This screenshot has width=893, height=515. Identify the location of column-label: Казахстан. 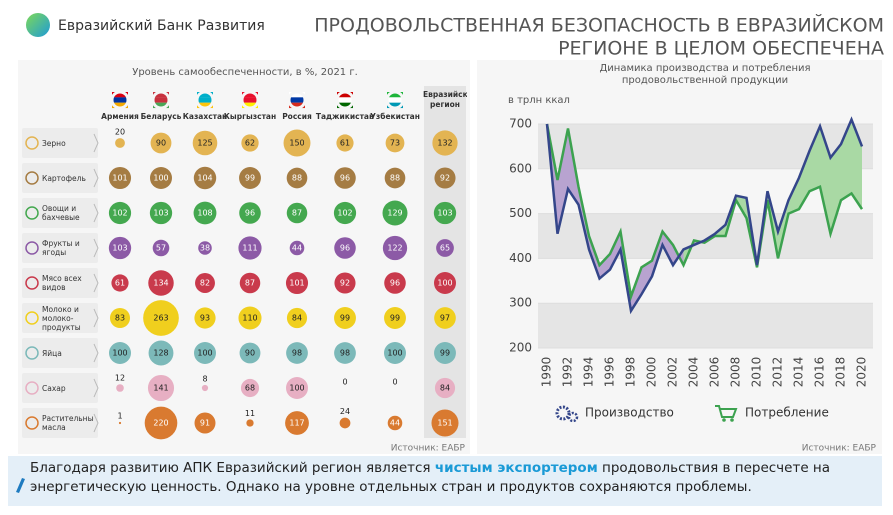
(205, 116).